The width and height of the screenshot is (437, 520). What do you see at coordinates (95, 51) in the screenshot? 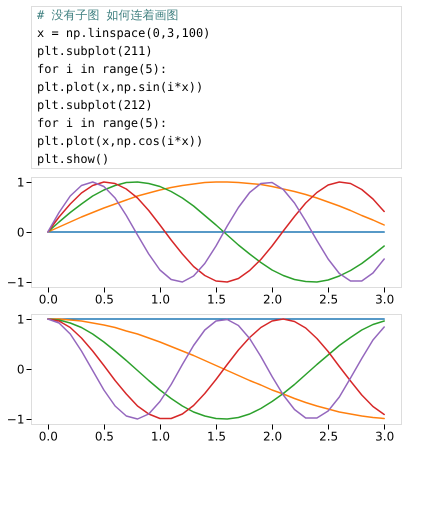
I see `text: plt.subplot(211)` at bounding box center [95, 51].